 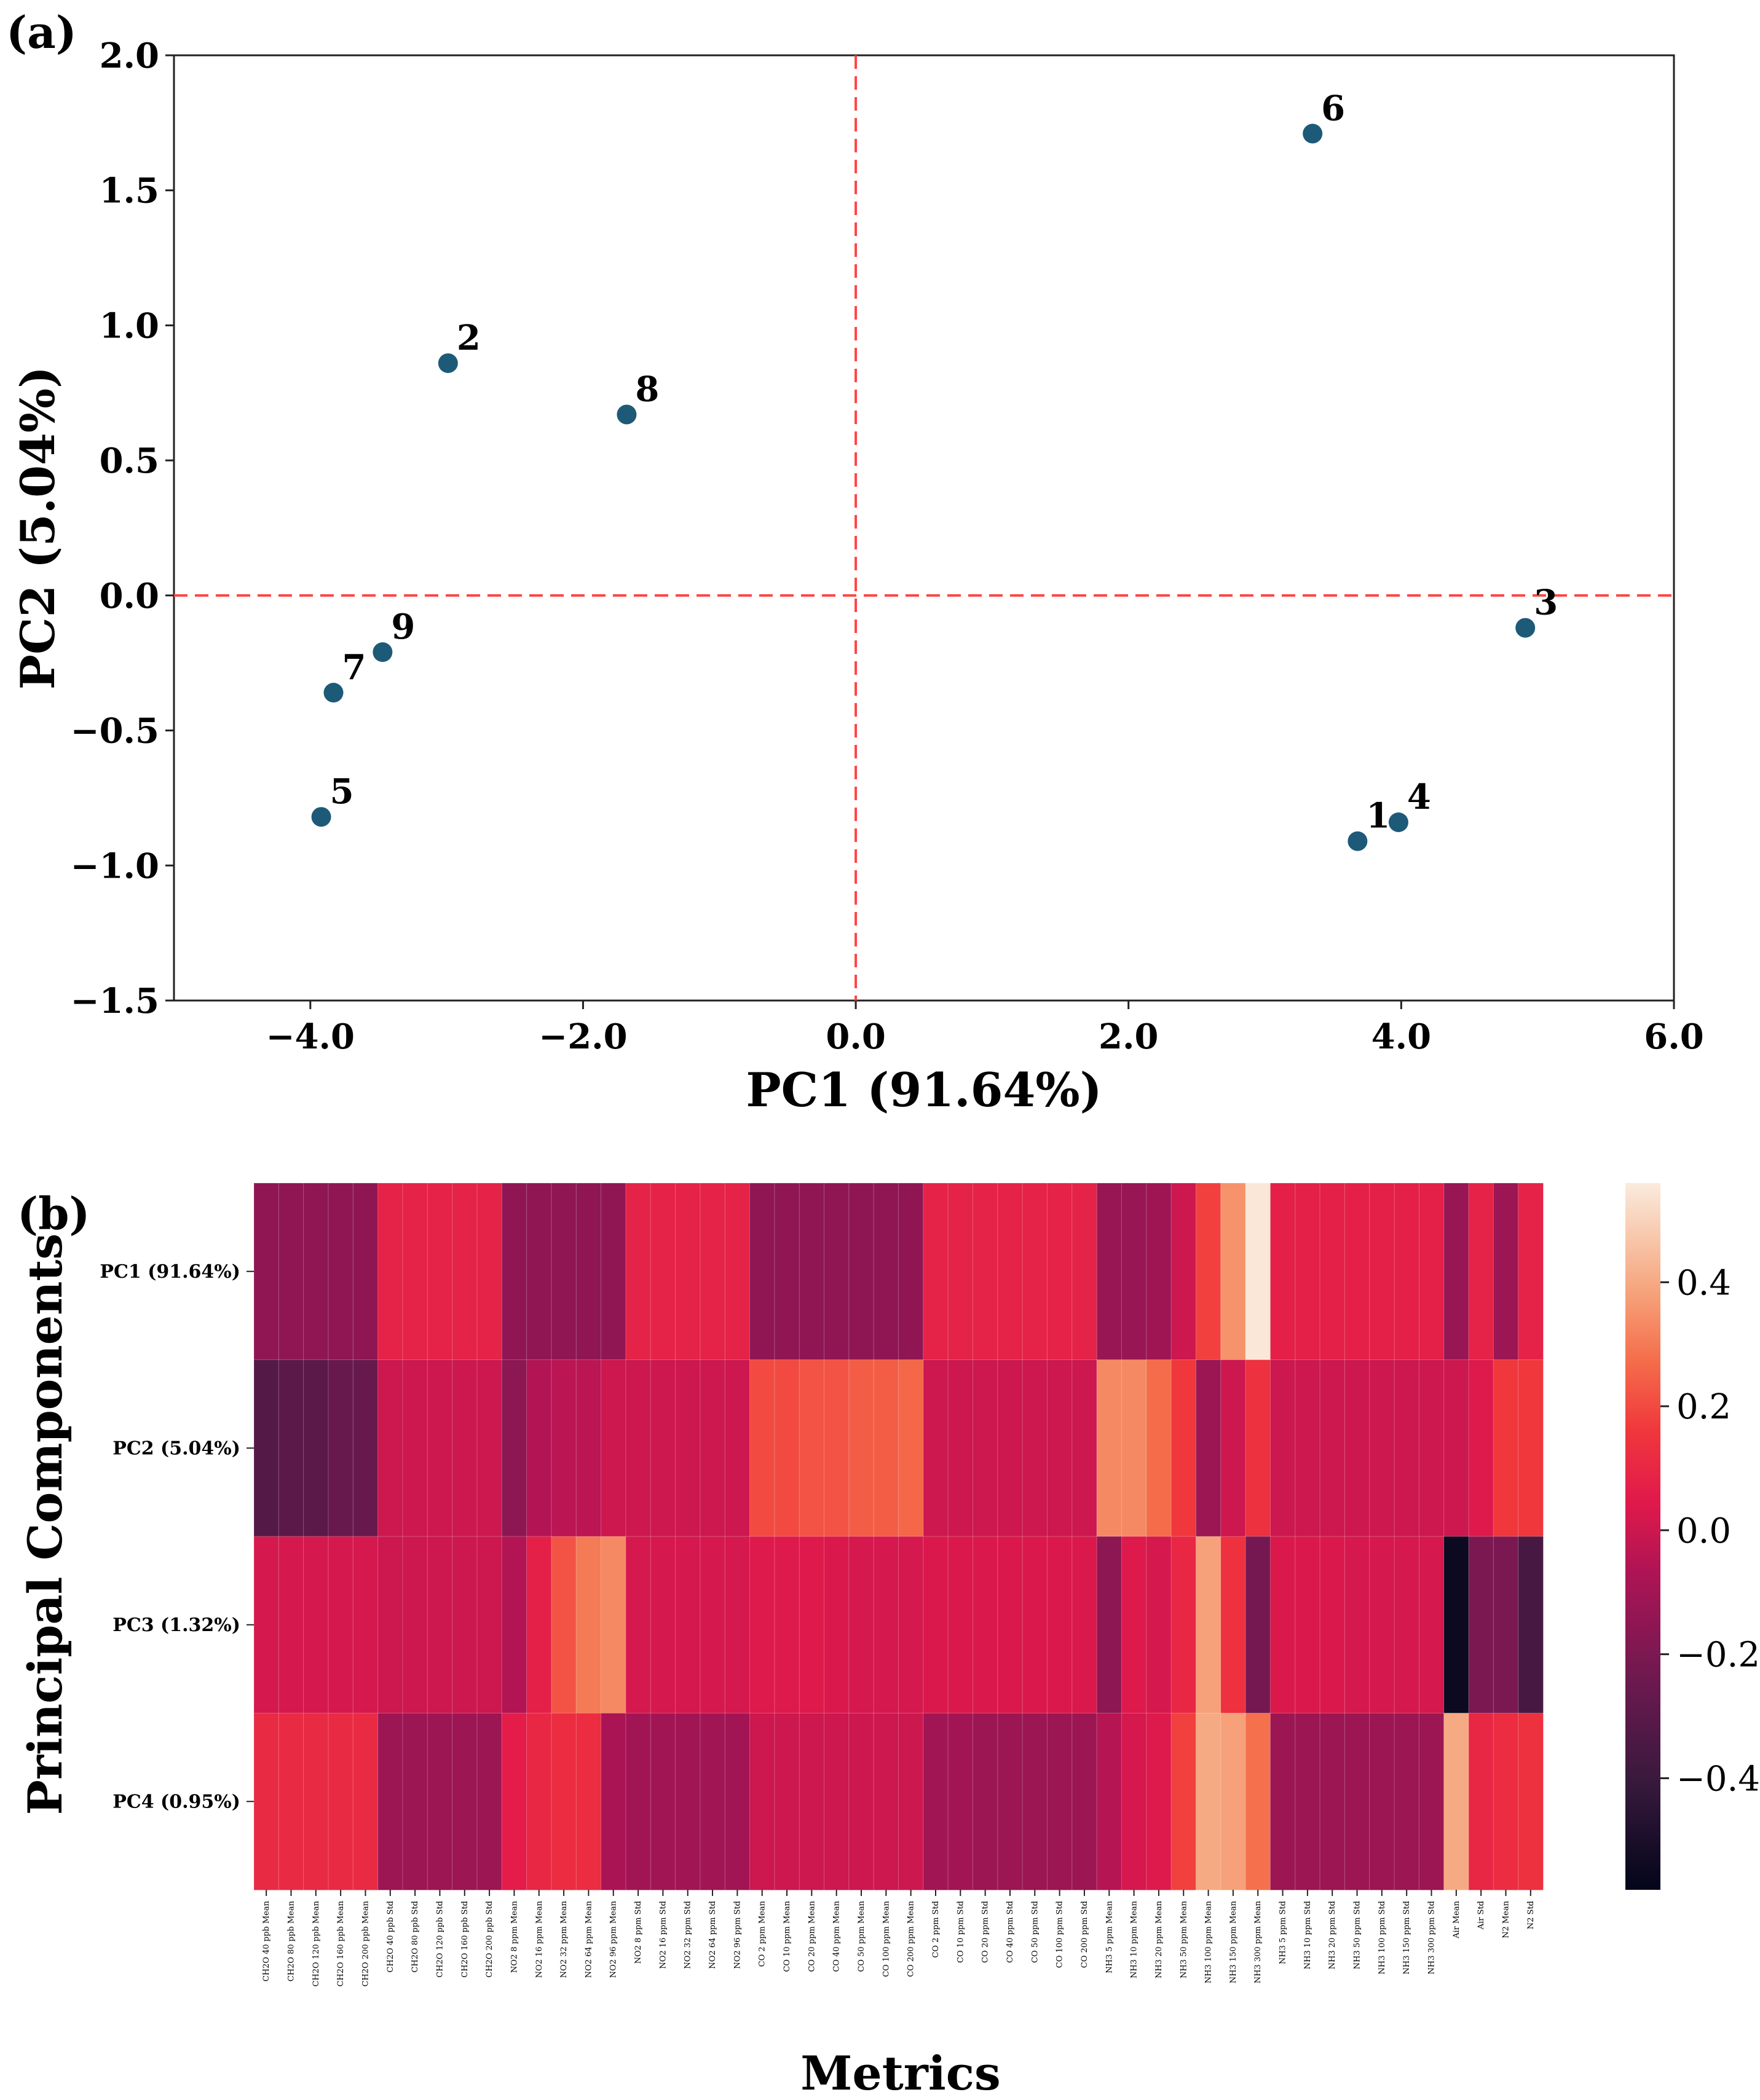 I want to click on heatmap-column-label: CH2O 80 ppb Mean, so click(x=291, y=1941).